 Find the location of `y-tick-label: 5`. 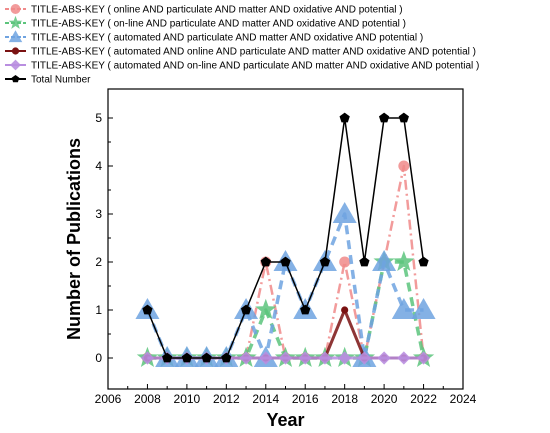

y-tick-label: 5 is located at coordinates (98, 118).